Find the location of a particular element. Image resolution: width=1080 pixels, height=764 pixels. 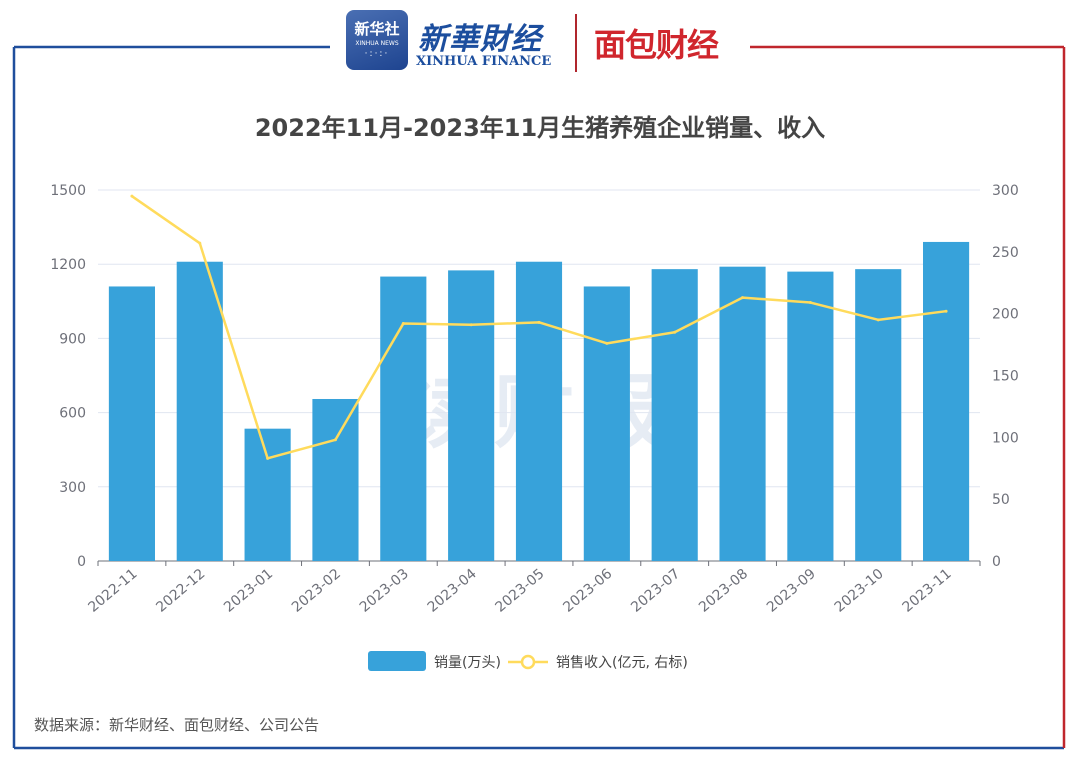

y-right-tick-label: 200 is located at coordinates (1005, 315).